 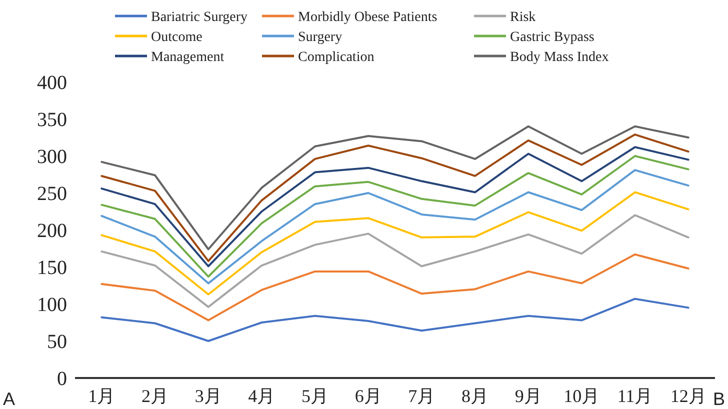 I want to click on y-tick-label: 200, so click(x=52, y=231).